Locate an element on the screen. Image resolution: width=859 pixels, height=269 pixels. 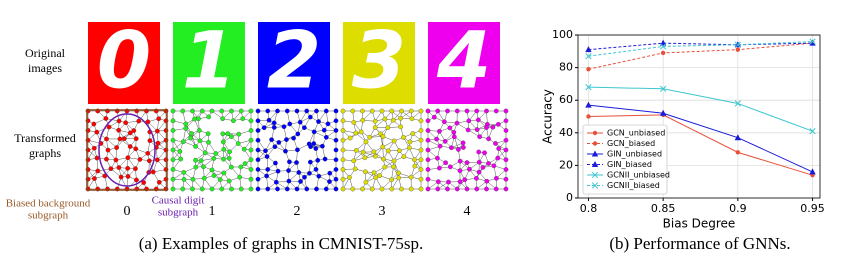
image-digit: 1 is located at coordinates (209, 61).